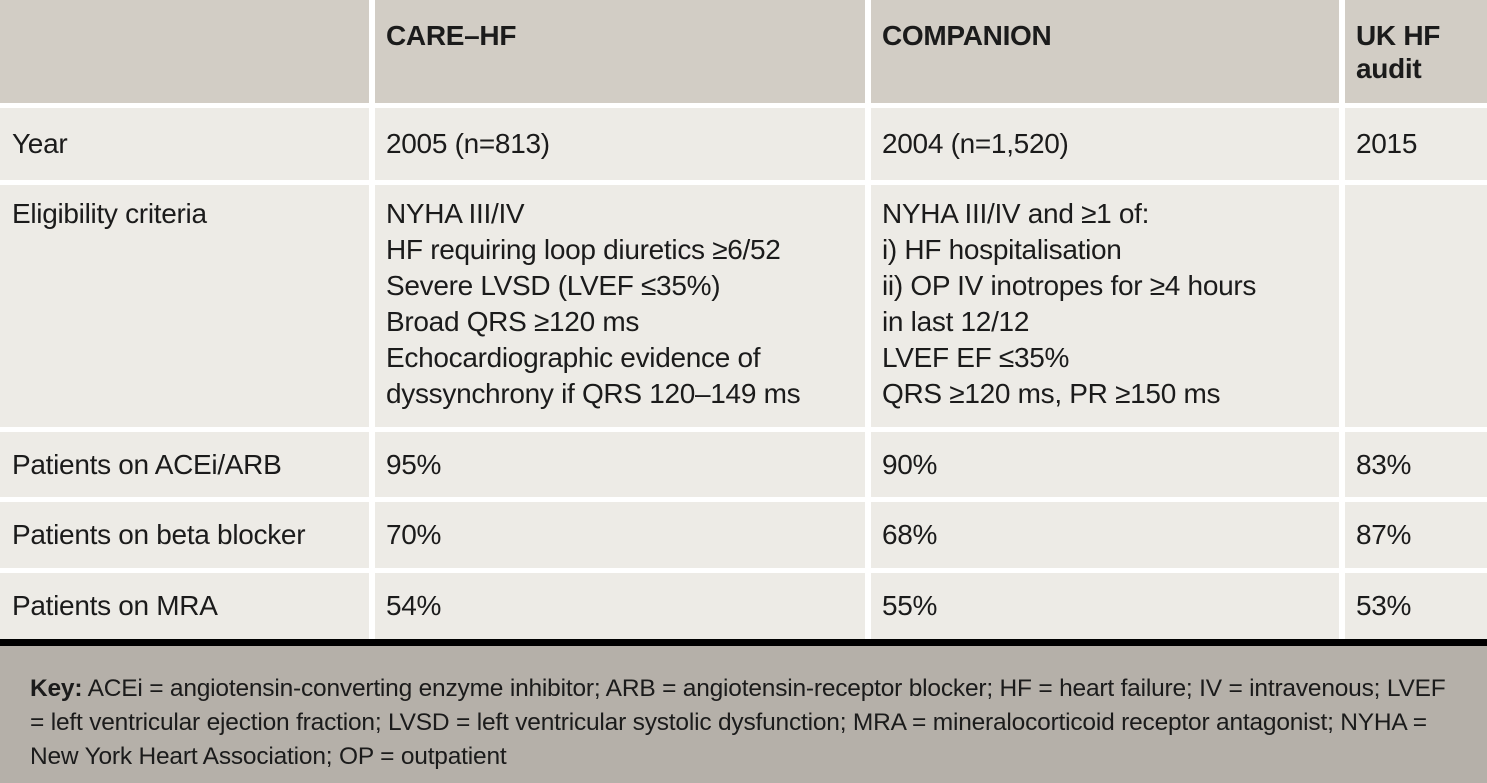  What do you see at coordinates (1105, 535) in the screenshot?
I see `cell-beta-blocker-companion: 68%` at bounding box center [1105, 535].